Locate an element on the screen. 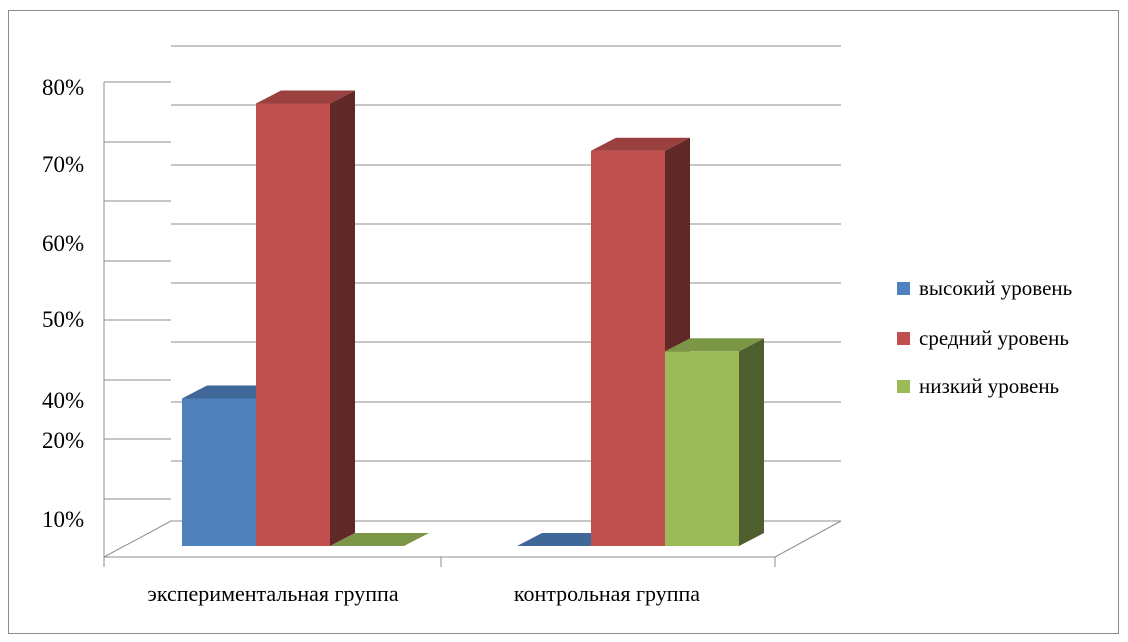 This screenshot has width=1128, height=642. x-category-label-0: экспериментальная группа is located at coordinates (272, 593).